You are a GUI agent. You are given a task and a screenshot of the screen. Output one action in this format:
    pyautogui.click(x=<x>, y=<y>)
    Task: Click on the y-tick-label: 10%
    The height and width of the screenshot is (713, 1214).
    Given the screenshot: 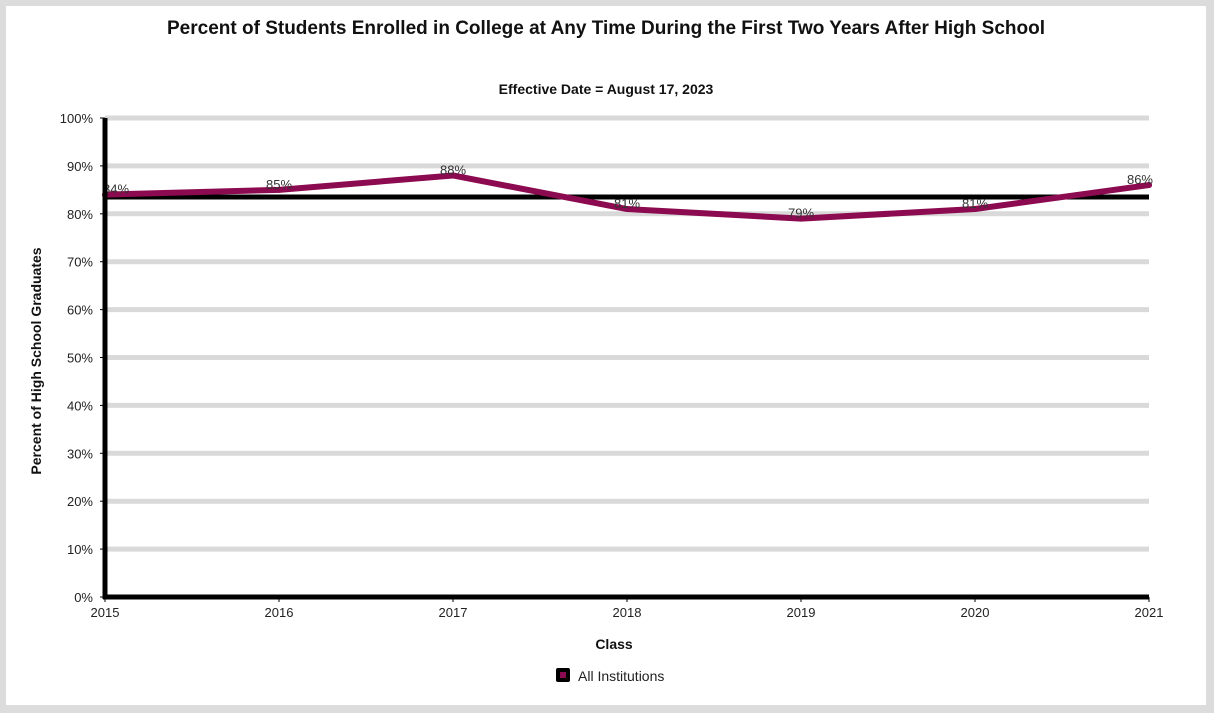 What is the action you would take?
    pyautogui.click(x=80, y=549)
    